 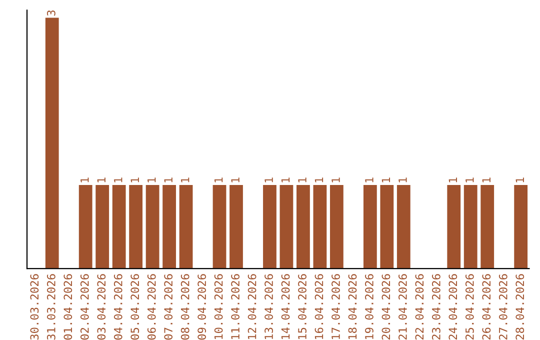 What do you see at coordinates (419, 307) in the screenshot?
I see `x-tick-label: 22.04.2026` at bounding box center [419, 307].